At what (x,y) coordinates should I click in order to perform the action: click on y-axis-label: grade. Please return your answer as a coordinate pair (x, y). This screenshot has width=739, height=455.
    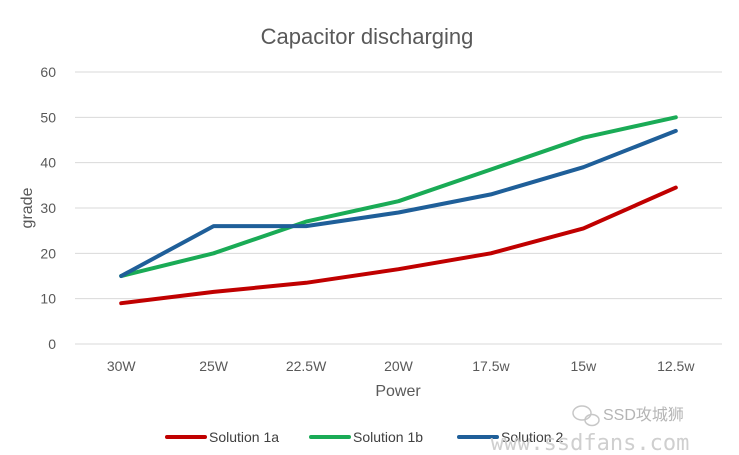
    Looking at the image, I should click on (27, 207).